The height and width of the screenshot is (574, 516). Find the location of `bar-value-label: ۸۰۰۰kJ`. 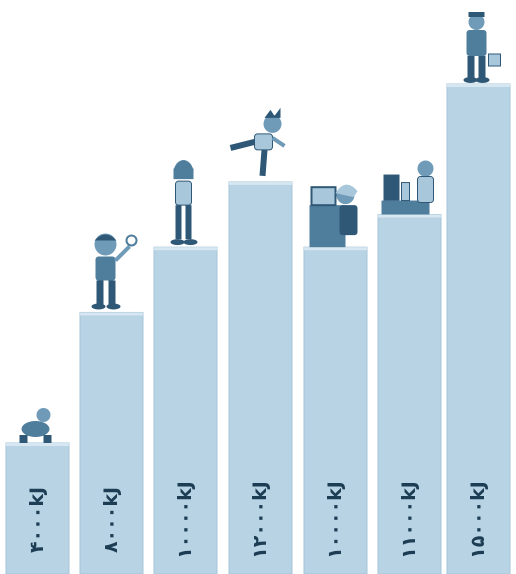

bar-value-label: ۸۰۰۰kJ is located at coordinates (111, 520).